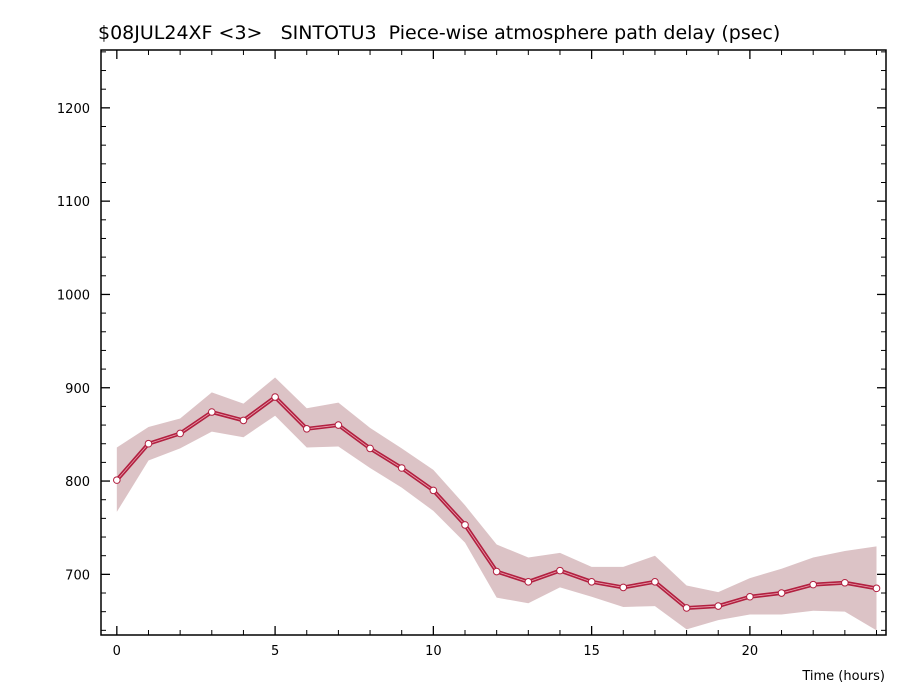 The image size is (905, 687). I want to click on y-tick-label: 700, so click(77, 575).